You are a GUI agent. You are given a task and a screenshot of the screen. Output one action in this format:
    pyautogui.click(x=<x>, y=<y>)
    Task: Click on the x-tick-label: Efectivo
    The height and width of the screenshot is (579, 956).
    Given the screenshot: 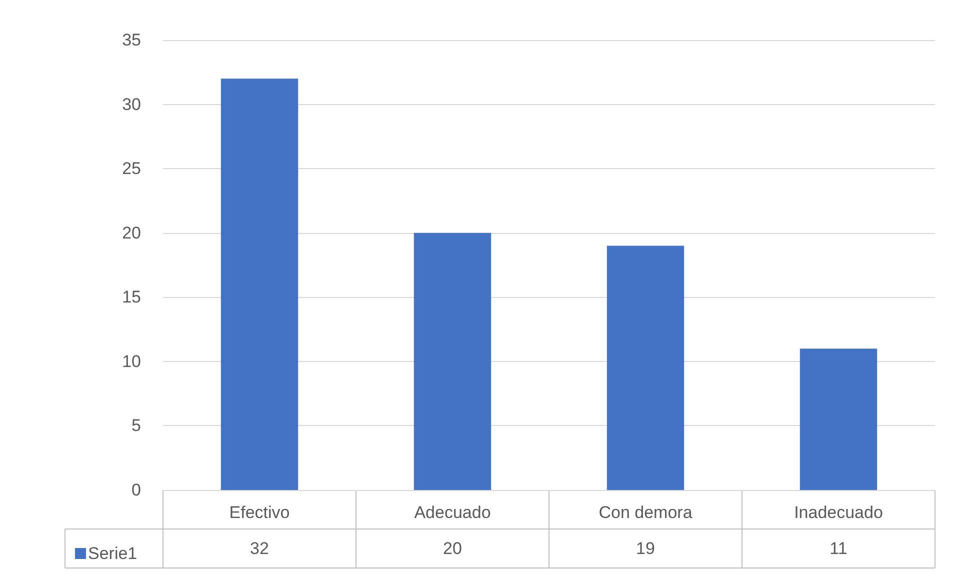 What is the action you would take?
    pyautogui.click(x=259, y=512)
    